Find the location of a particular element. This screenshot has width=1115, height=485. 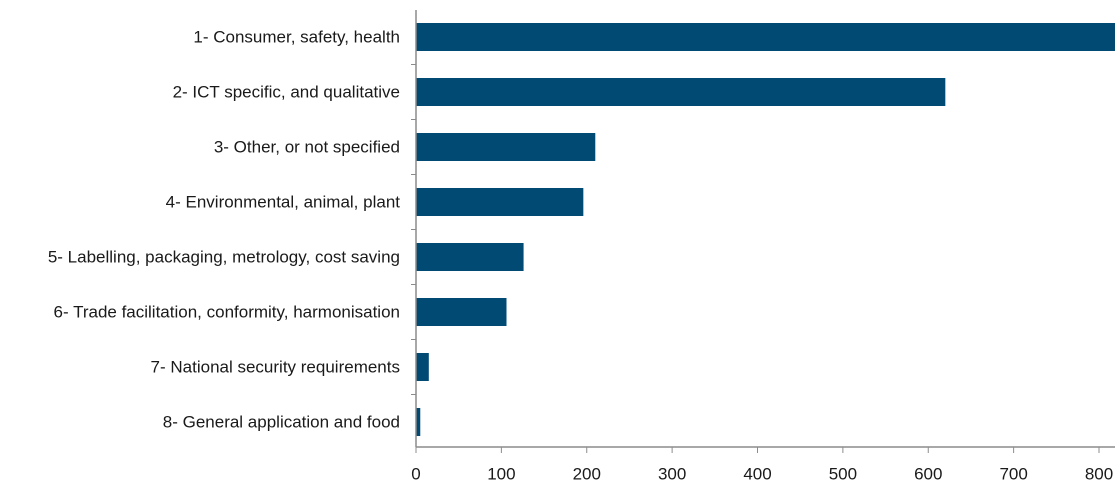

category-label-8: 8- General application and food is located at coordinates (281, 422).